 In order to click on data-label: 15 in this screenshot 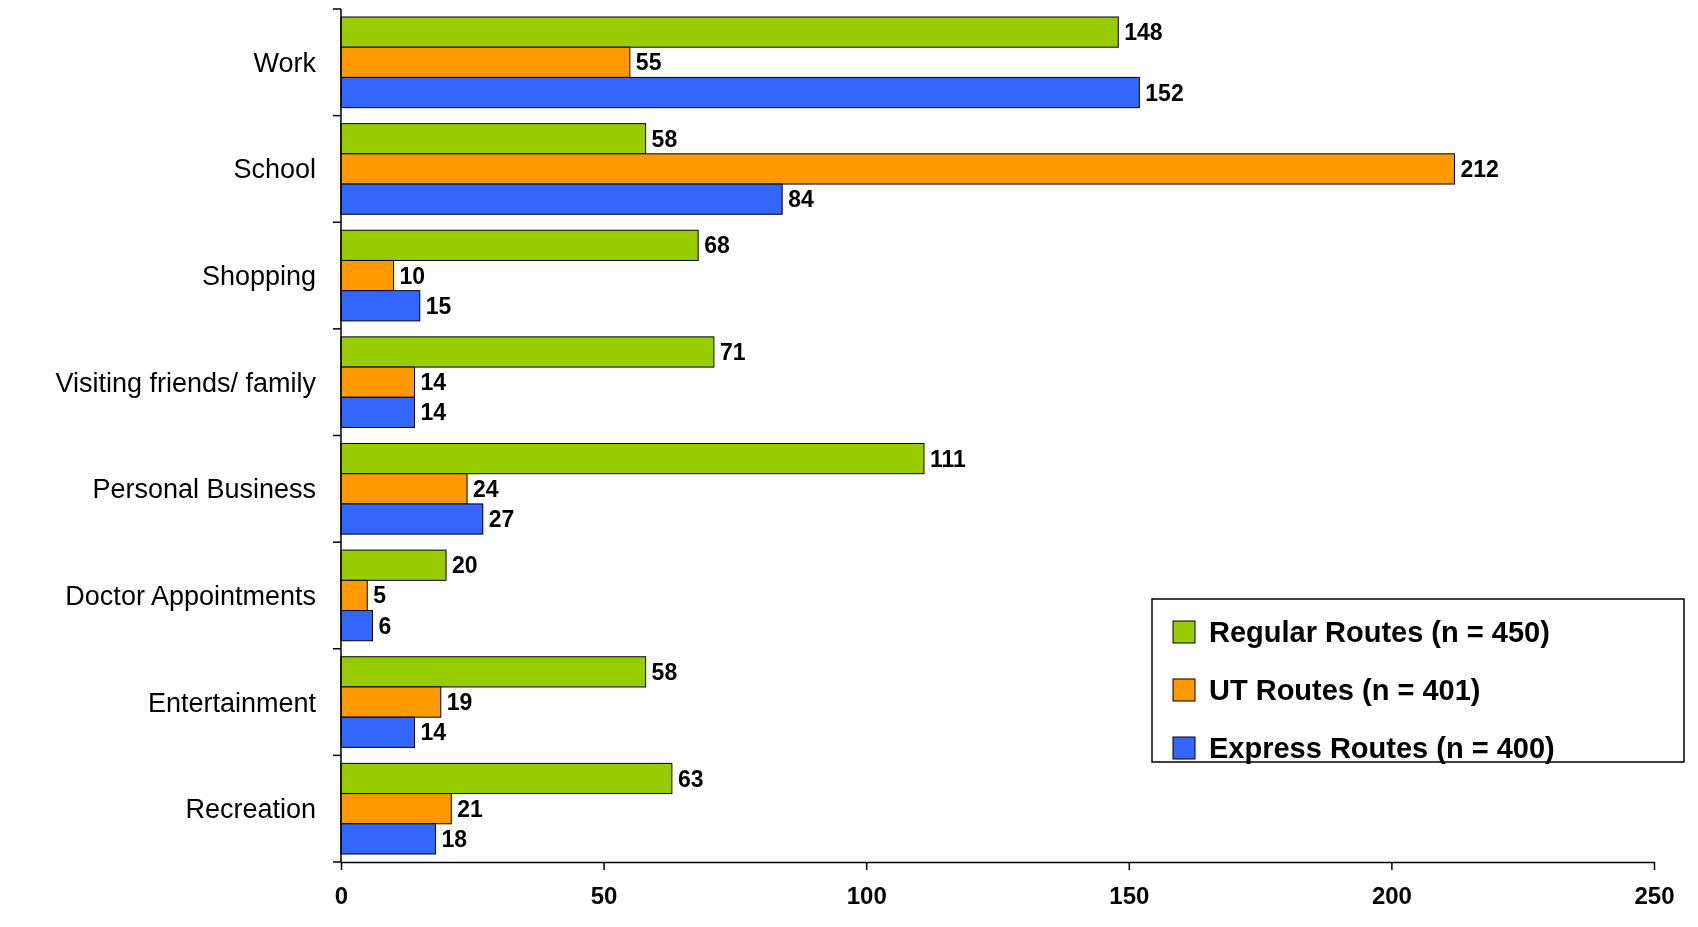, I will do `click(438, 305)`.